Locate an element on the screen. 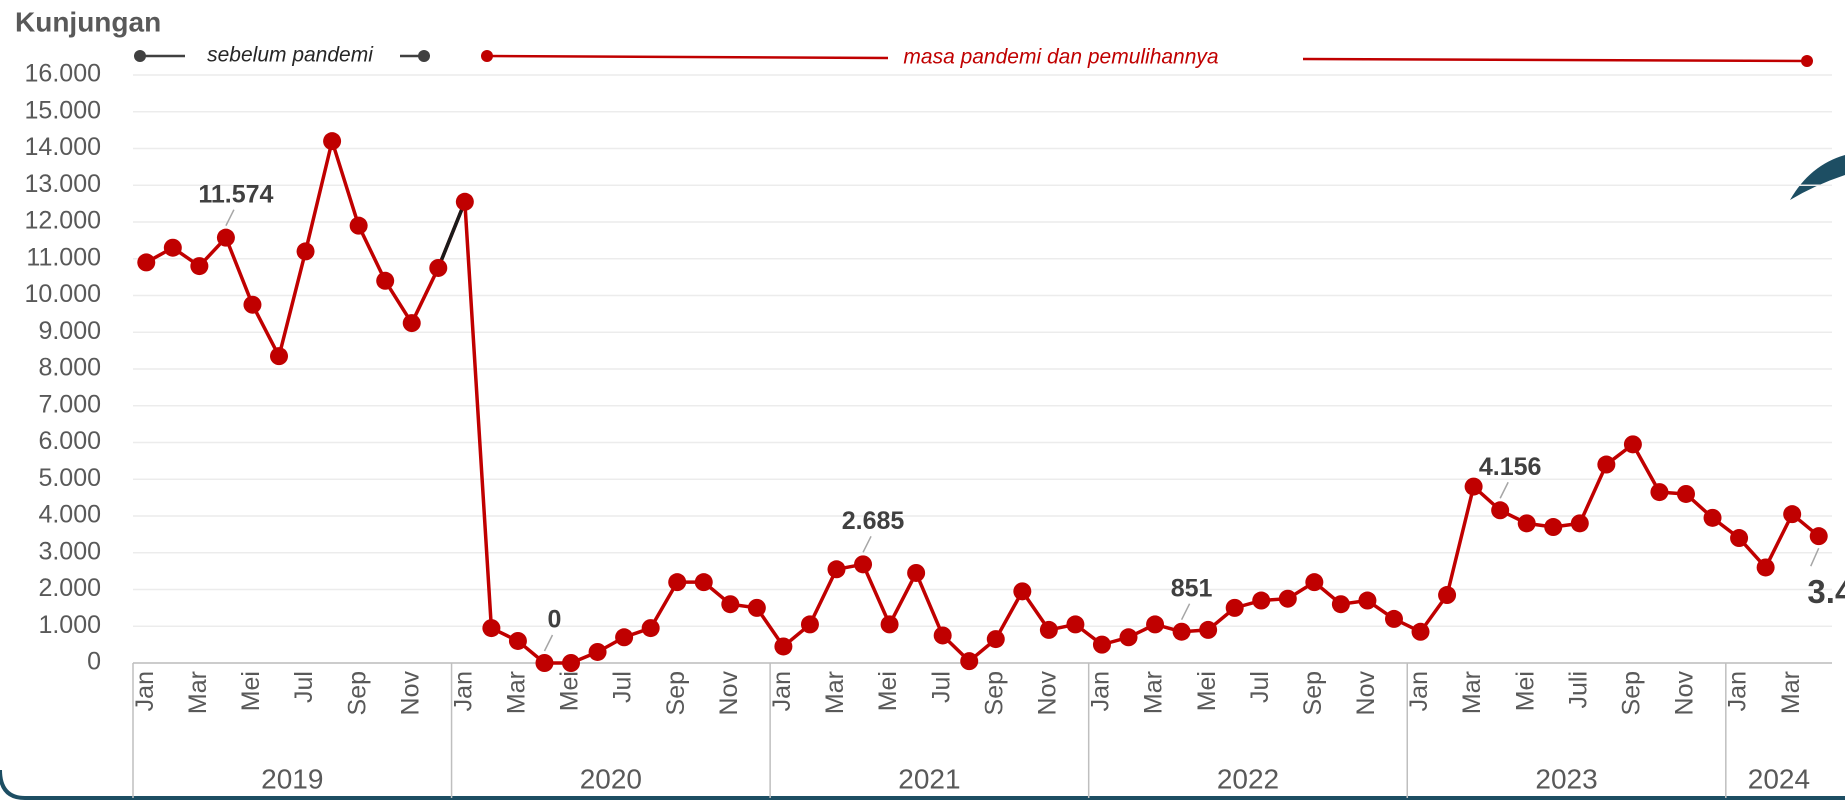  annotation-before: sebelum pandemi is located at coordinates (282, 55).